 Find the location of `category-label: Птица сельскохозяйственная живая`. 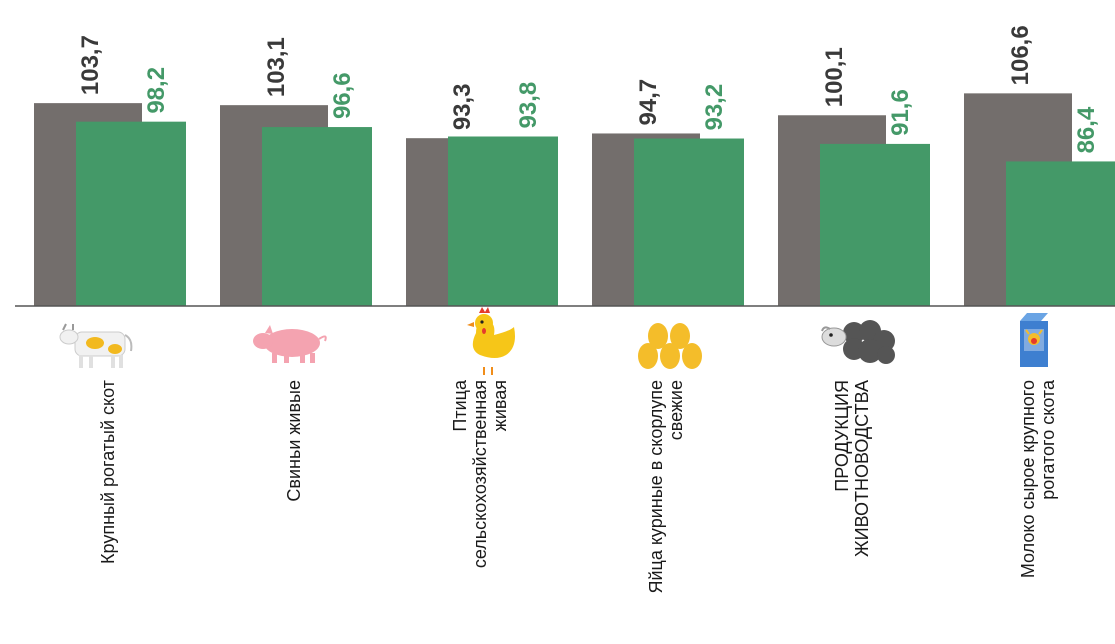

category-label: Птица сельскохозяйственная живая is located at coordinates (480, 473).